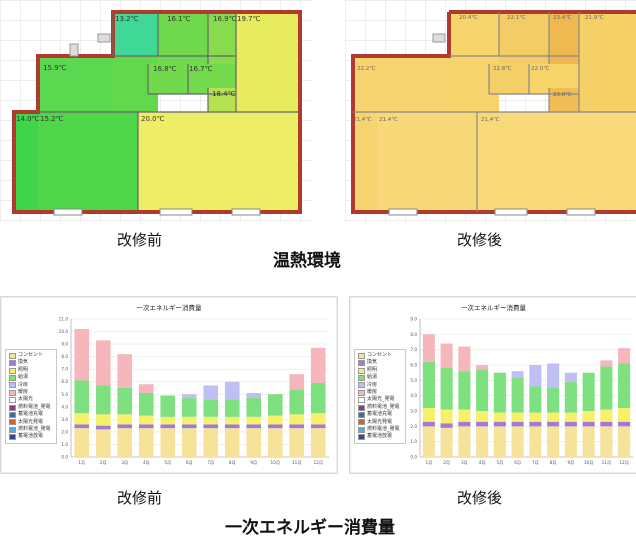 The height and width of the screenshot is (542, 636). I want to click on caption-after-energy: 改修後, so click(480, 498).